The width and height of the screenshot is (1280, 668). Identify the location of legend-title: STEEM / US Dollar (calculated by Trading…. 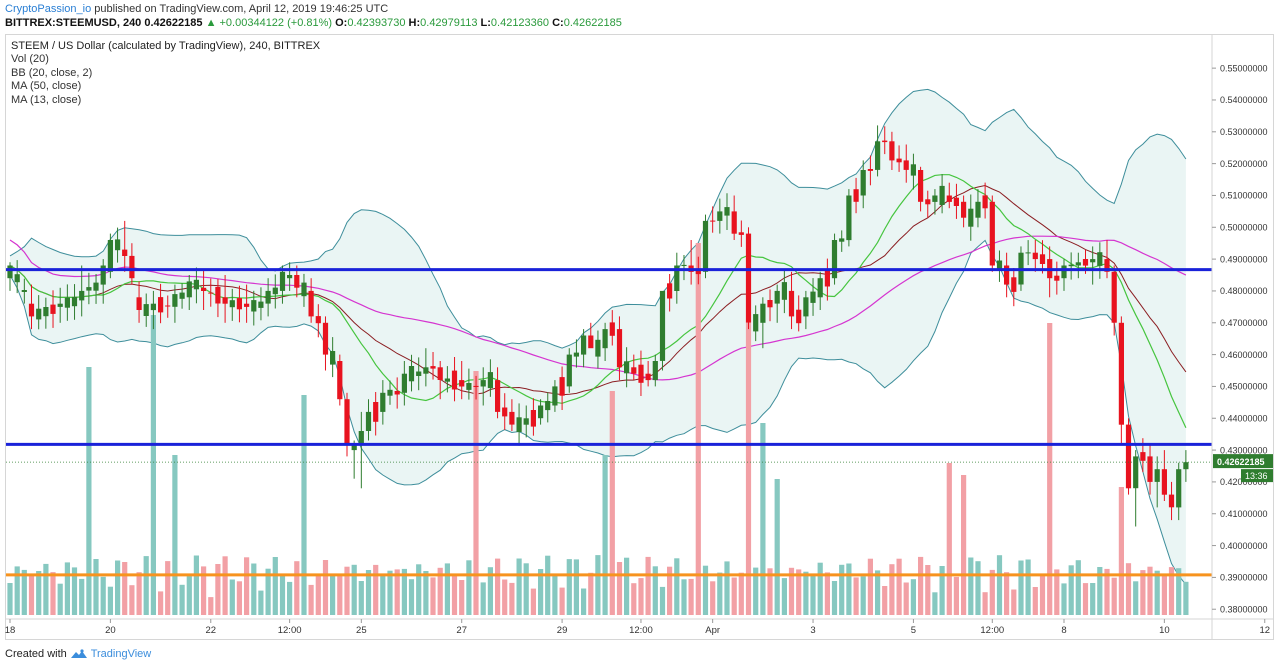
(166, 46).